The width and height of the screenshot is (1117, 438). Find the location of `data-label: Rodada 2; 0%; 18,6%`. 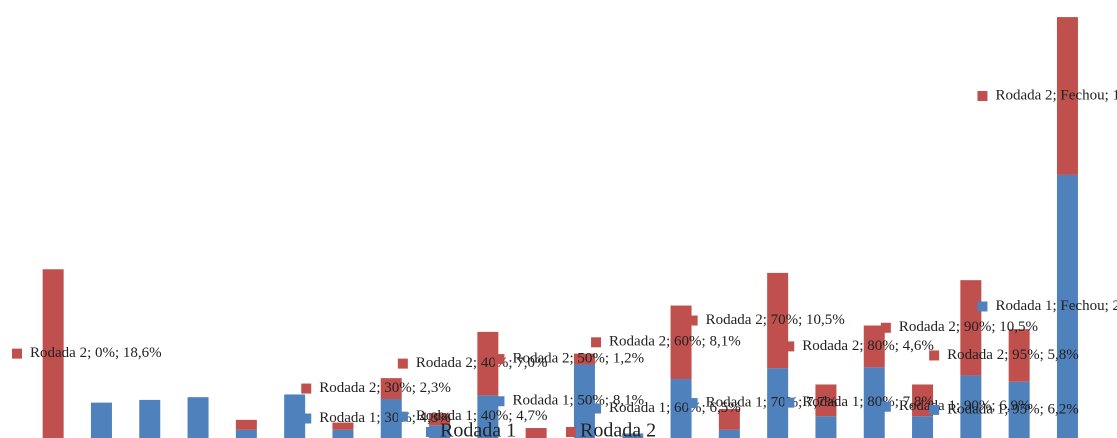

data-label: Rodada 2; 0%; 18,6% is located at coordinates (96, 353).